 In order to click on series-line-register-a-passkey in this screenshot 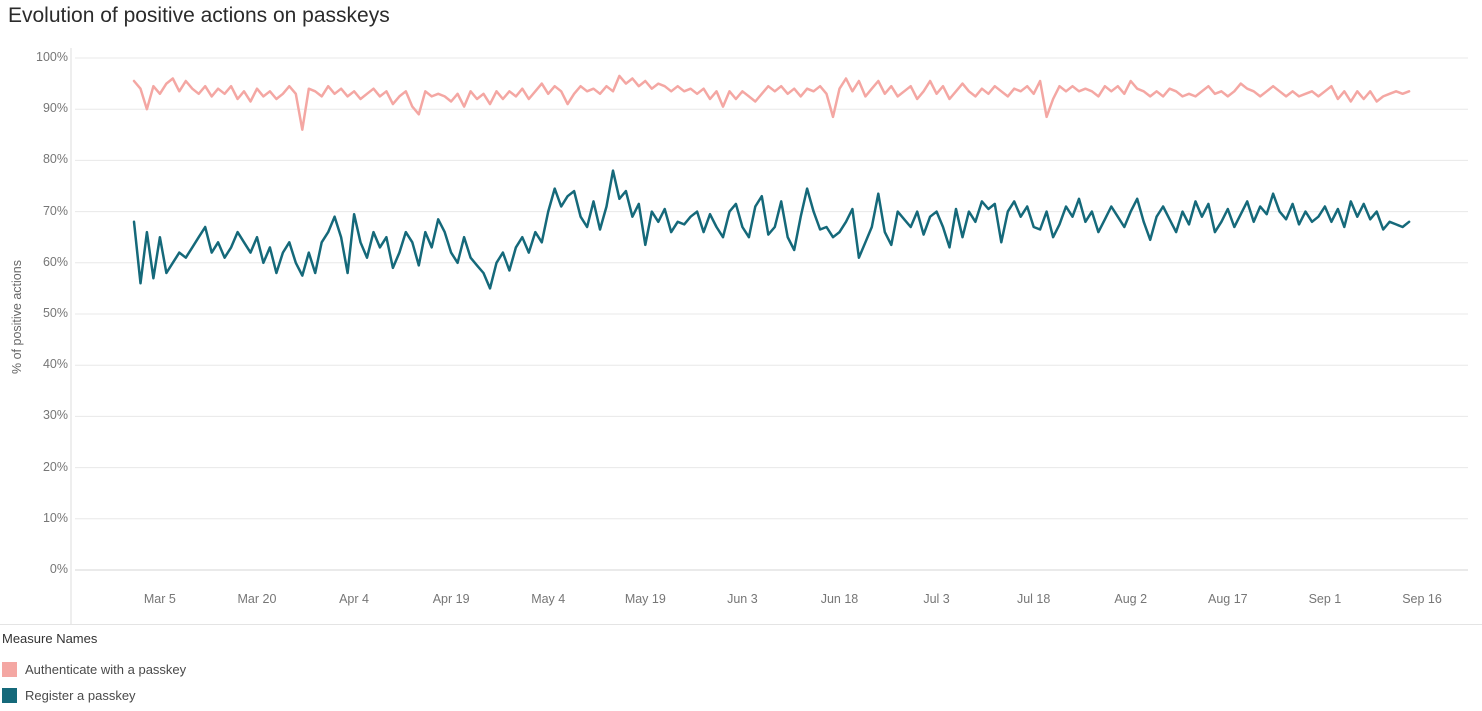, I will do `click(771, 229)`.